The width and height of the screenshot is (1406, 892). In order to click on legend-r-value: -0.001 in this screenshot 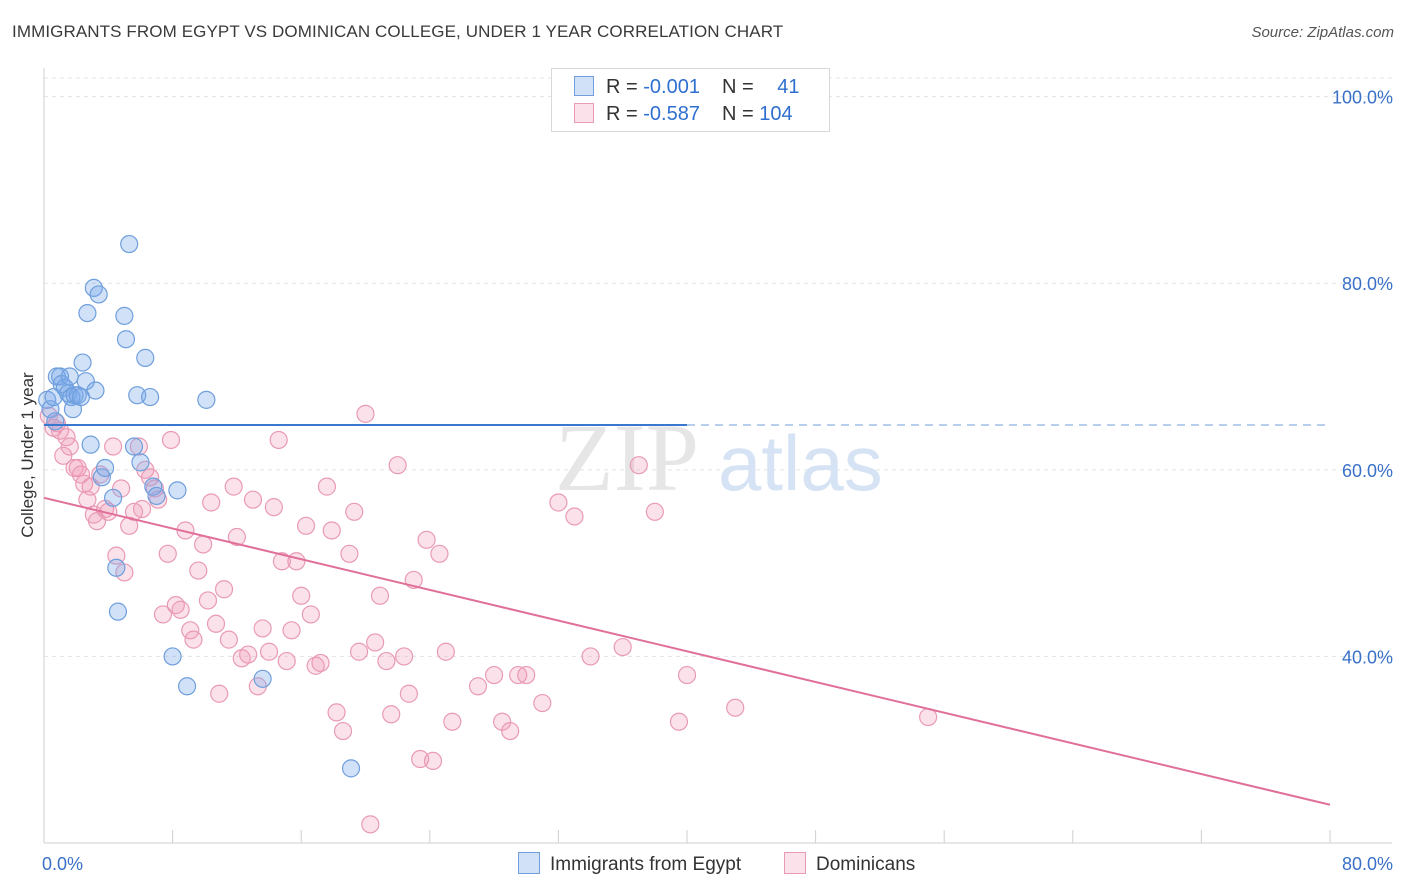, I will do `click(671, 87)`.